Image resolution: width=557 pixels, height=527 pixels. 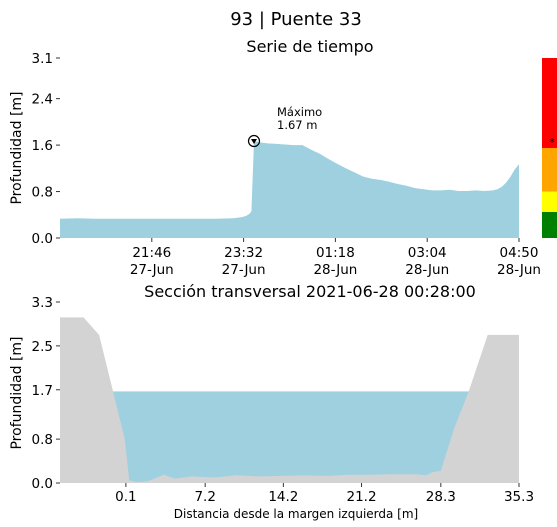 I want to click on cross-section-x-tick-label: 35.3, so click(x=519, y=497).